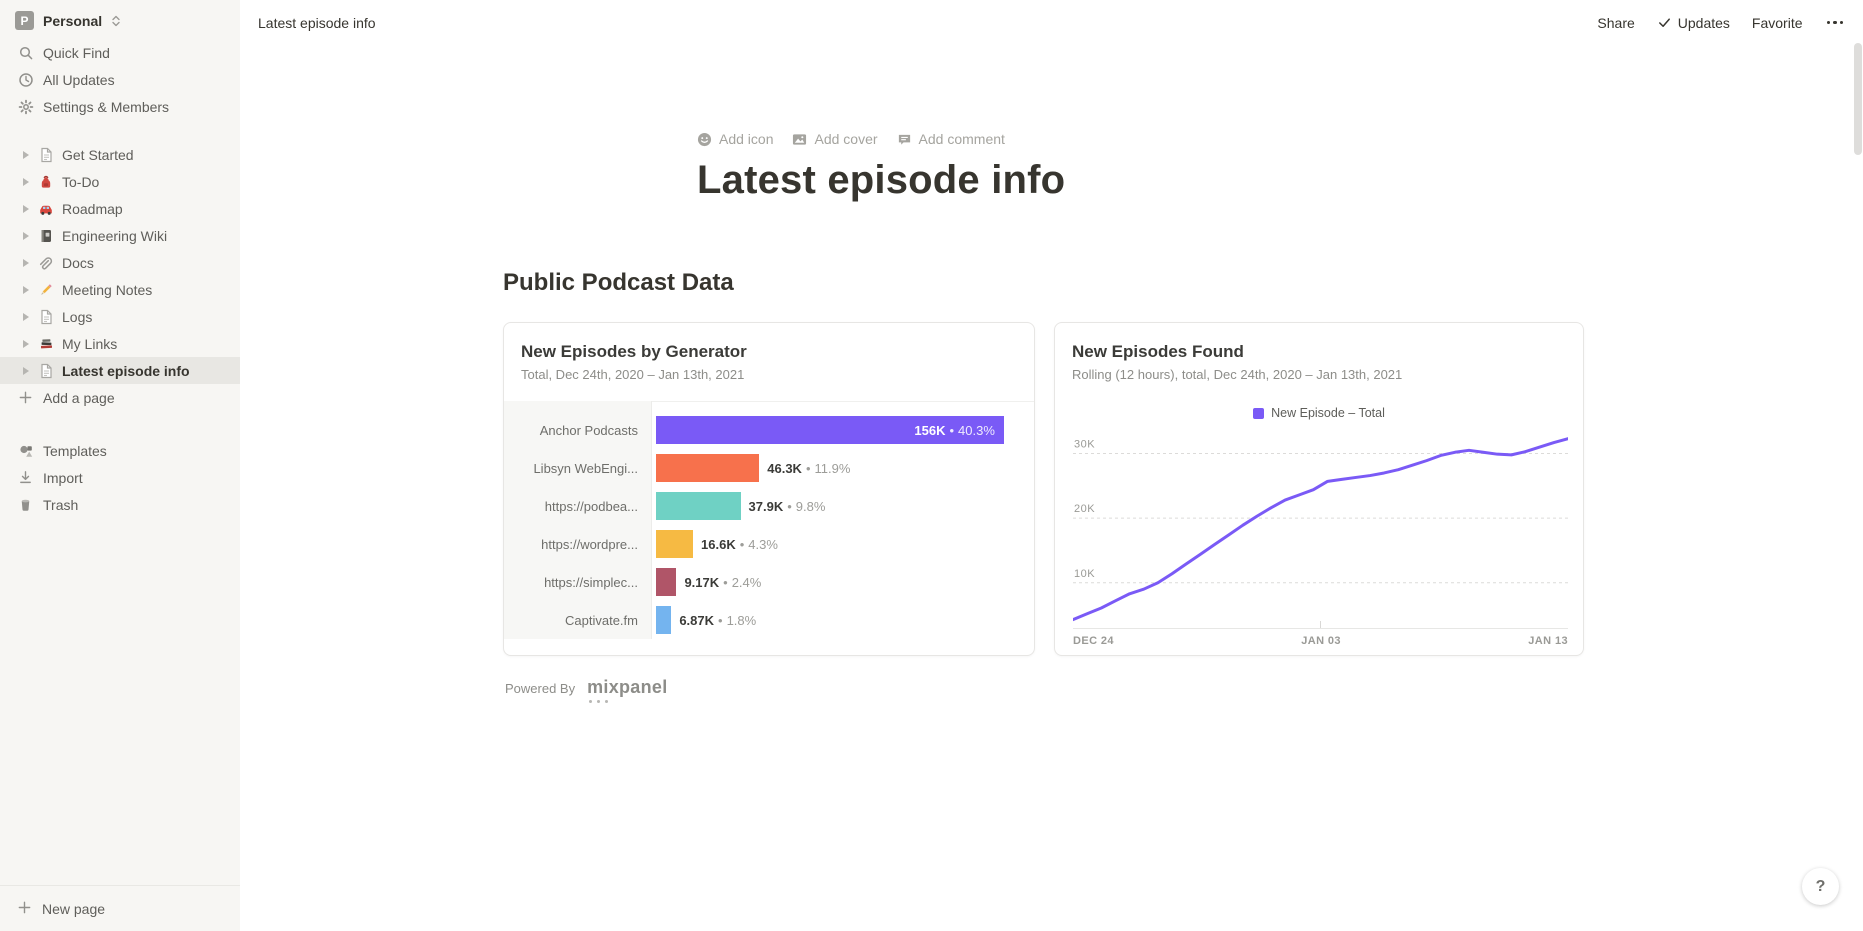 This screenshot has height=931, width=1863. Describe the element at coordinates (842, 582) in the screenshot. I see `bar-track: 9.17K • 2.4%` at that location.